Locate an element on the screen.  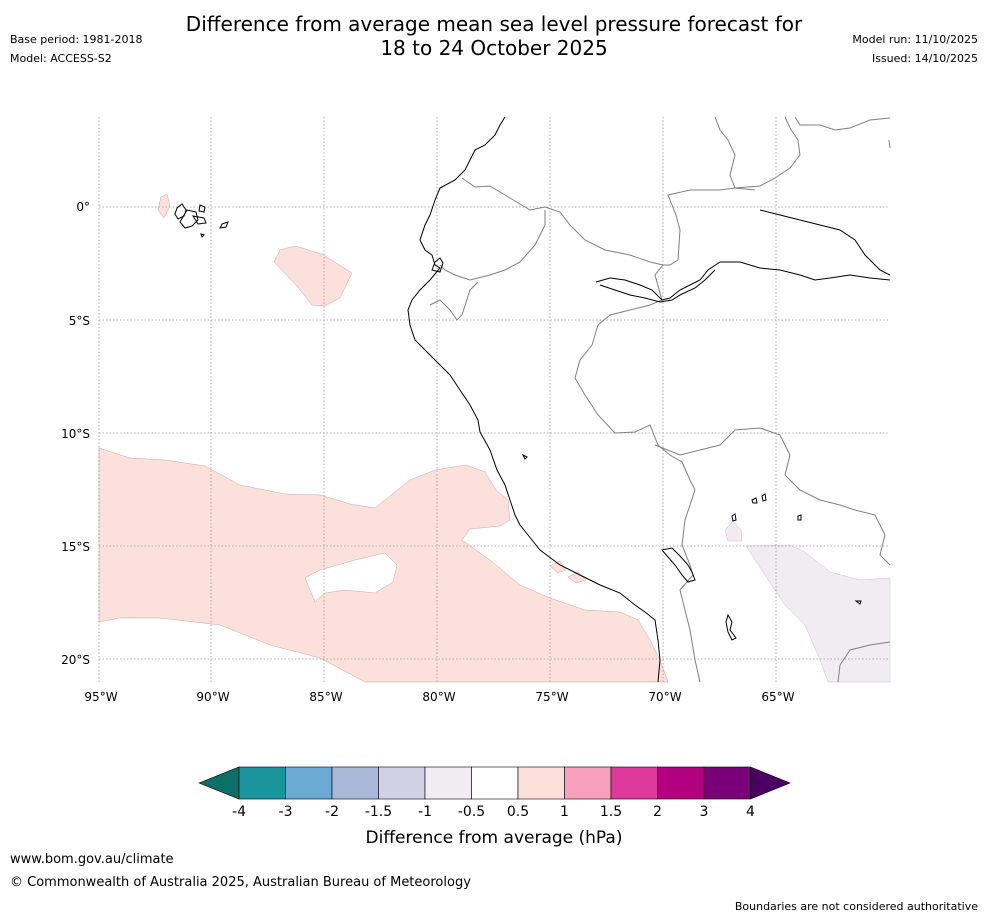
negative-anomaly-region is located at coordinates (818, 613).